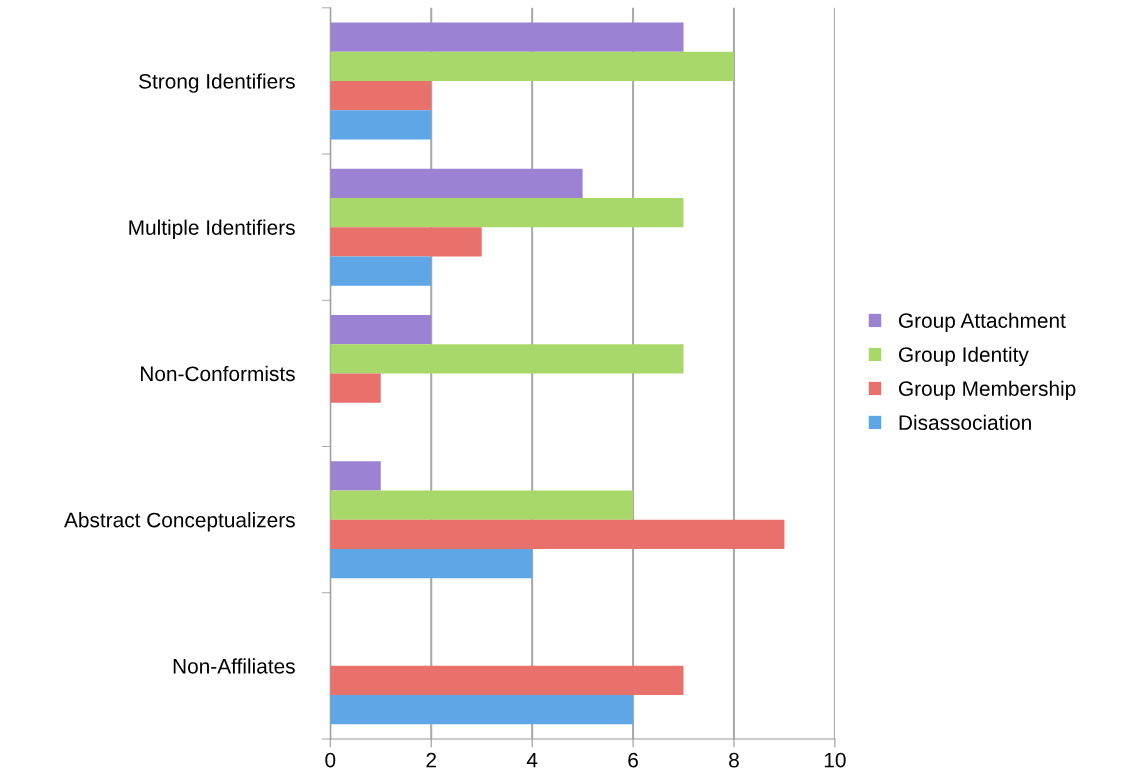 The height and width of the screenshot is (782, 1139). I want to click on y-tick-label: Multiple Identifiers, so click(212, 229).